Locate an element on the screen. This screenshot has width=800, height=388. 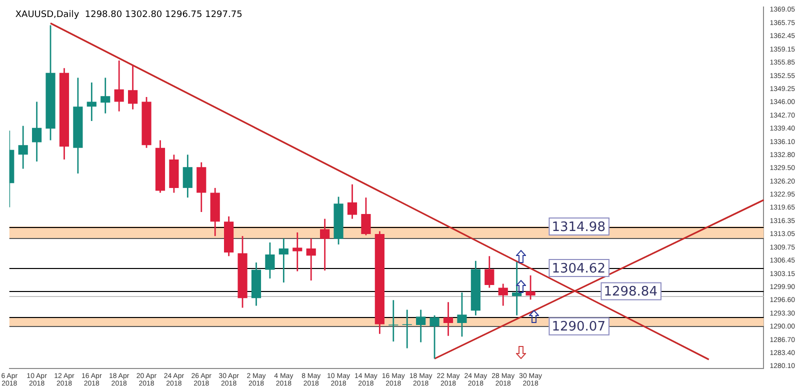
ref-line-label: 1298.84 is located at coordinates (631, 292).